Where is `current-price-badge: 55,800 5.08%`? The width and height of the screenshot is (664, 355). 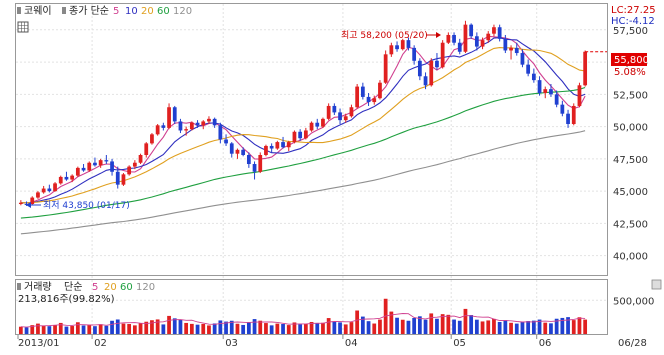 current-price-badge: 55,800 5.08% is located at coordinates (630, 65).